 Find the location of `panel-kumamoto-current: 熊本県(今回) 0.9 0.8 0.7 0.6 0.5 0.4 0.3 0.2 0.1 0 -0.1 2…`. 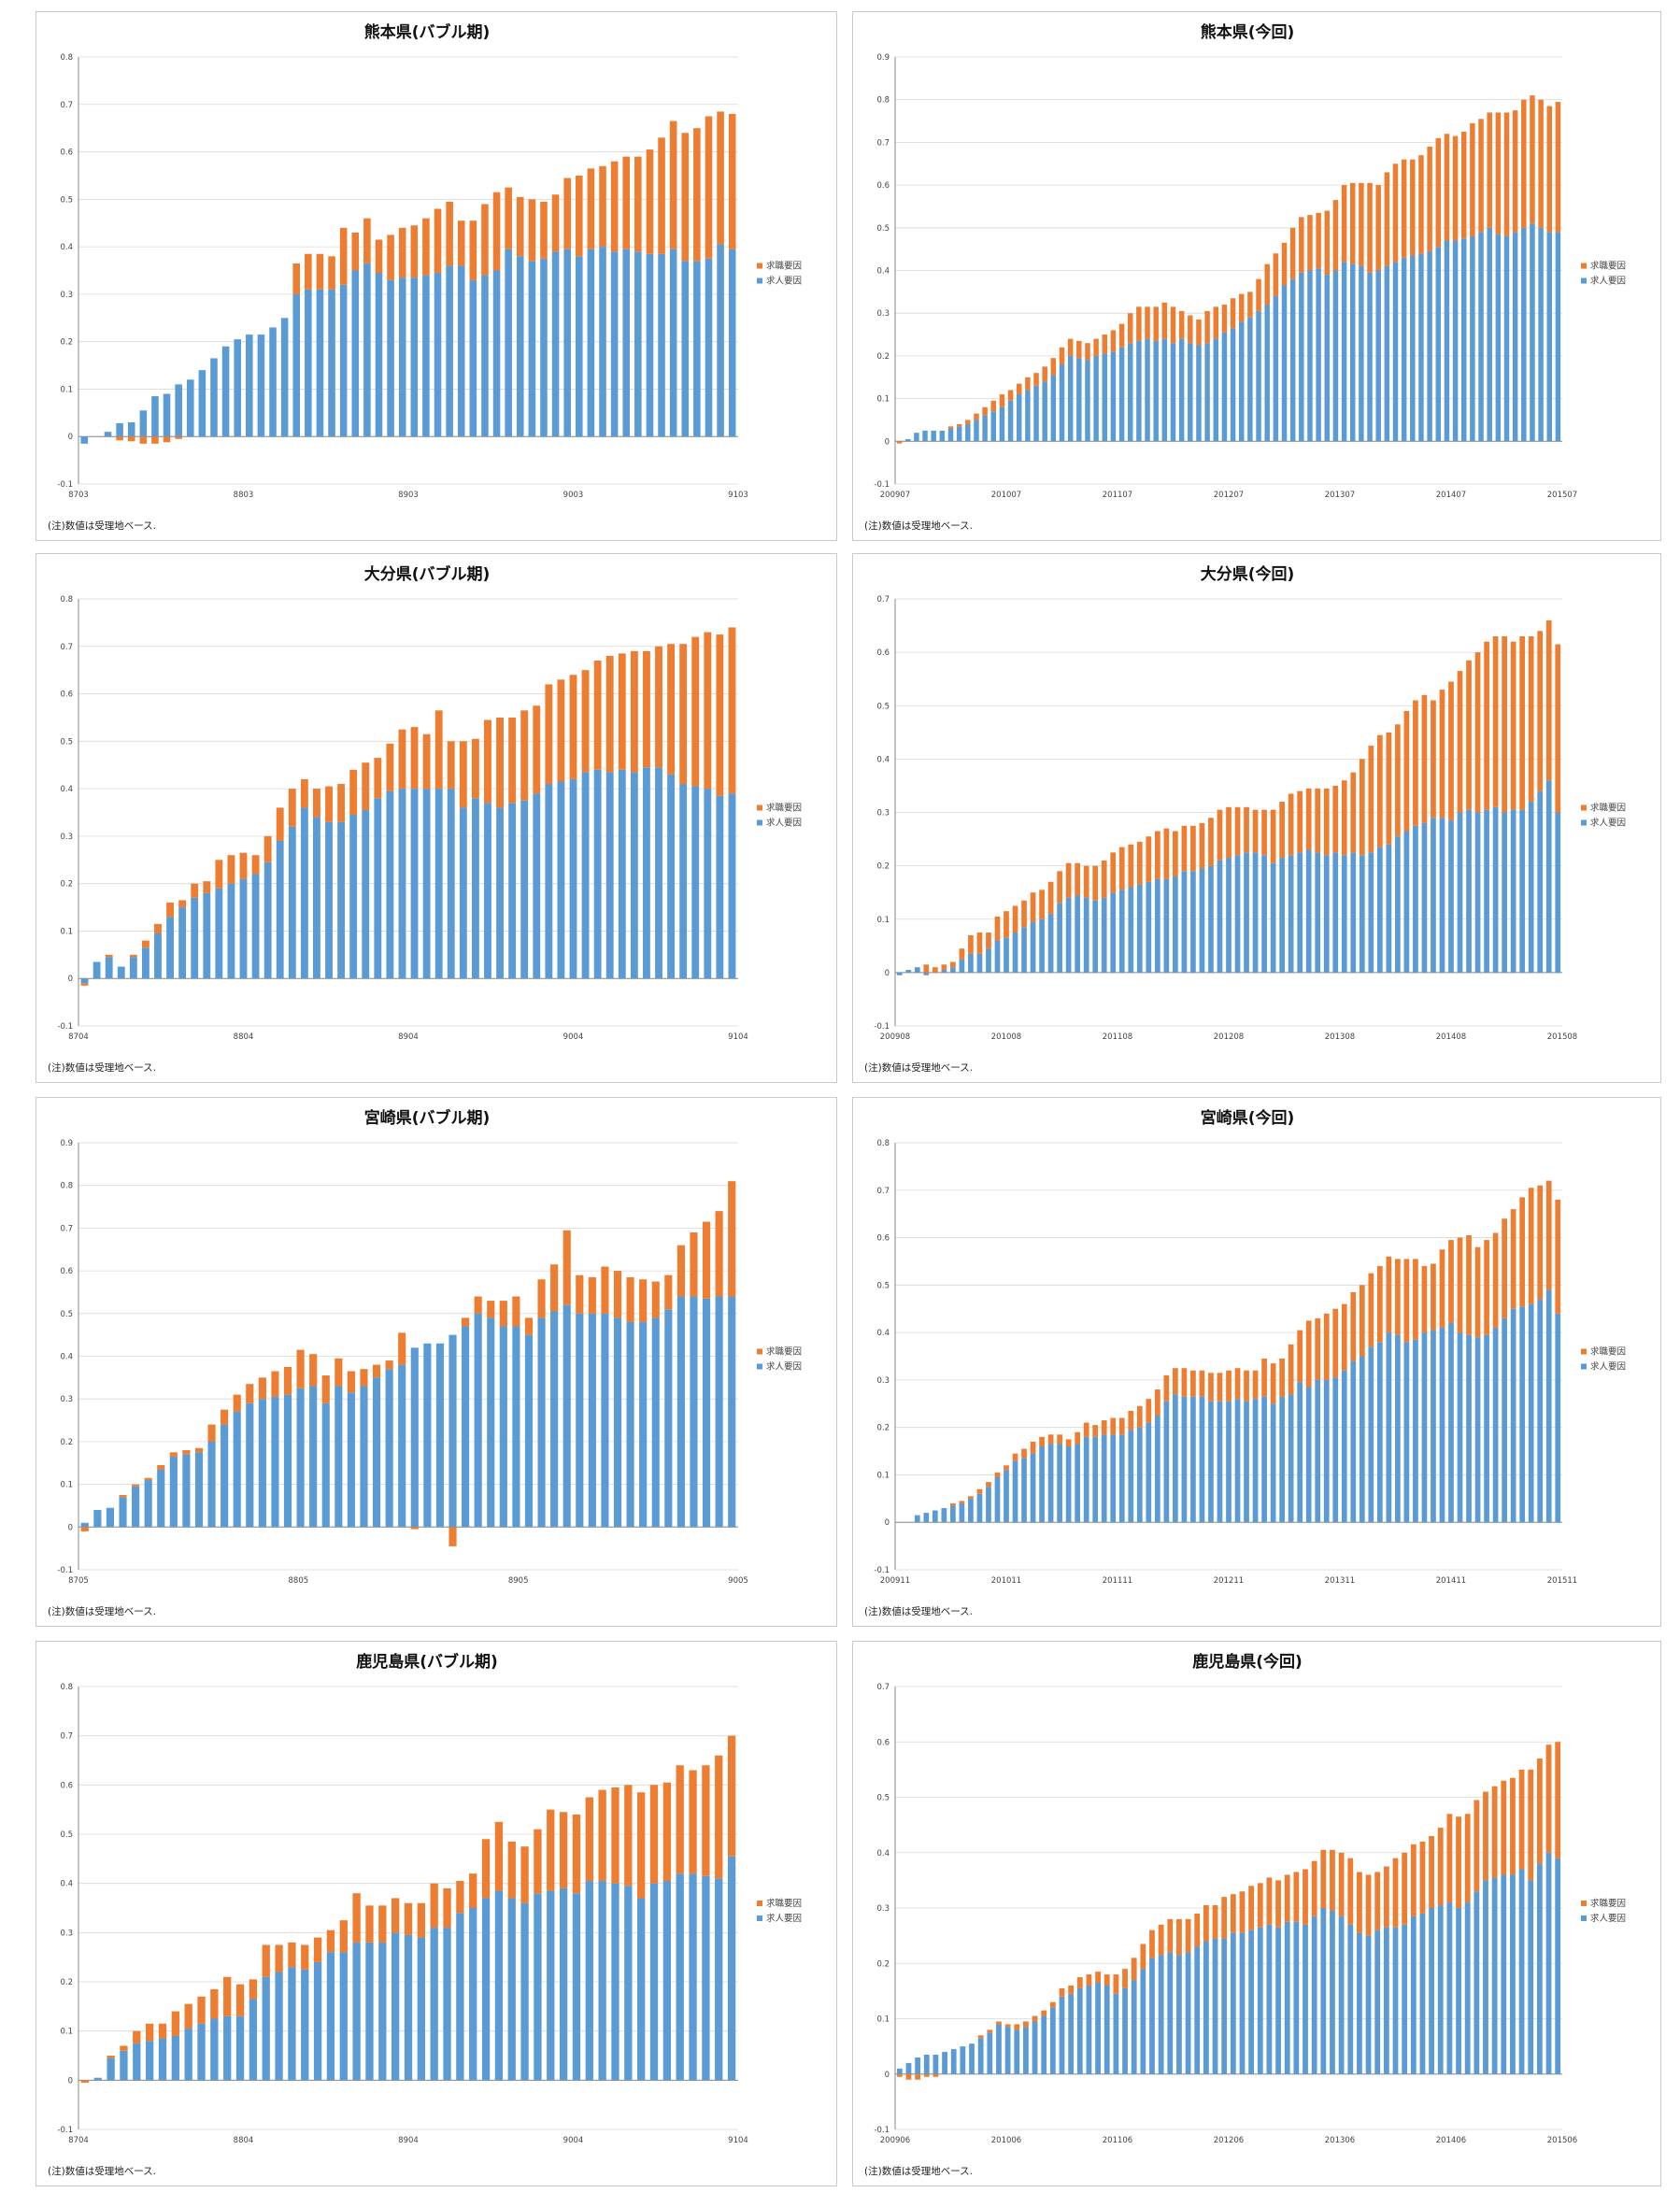

panel-kumamoto-current: 熊本県(今回) 0.9 0.8 0.7 0.6 0.5 0.4 0.3 0.2 0.1 0 -0.1 2… is located at coordinates (1256, 276).